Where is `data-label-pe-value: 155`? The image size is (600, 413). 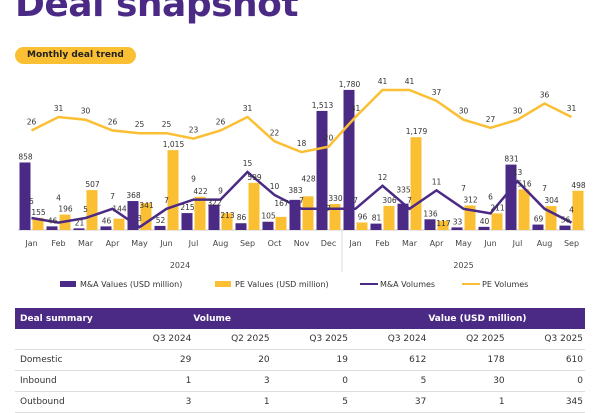 data-label-pe-value: 155 is located at coordinates (38, 212).